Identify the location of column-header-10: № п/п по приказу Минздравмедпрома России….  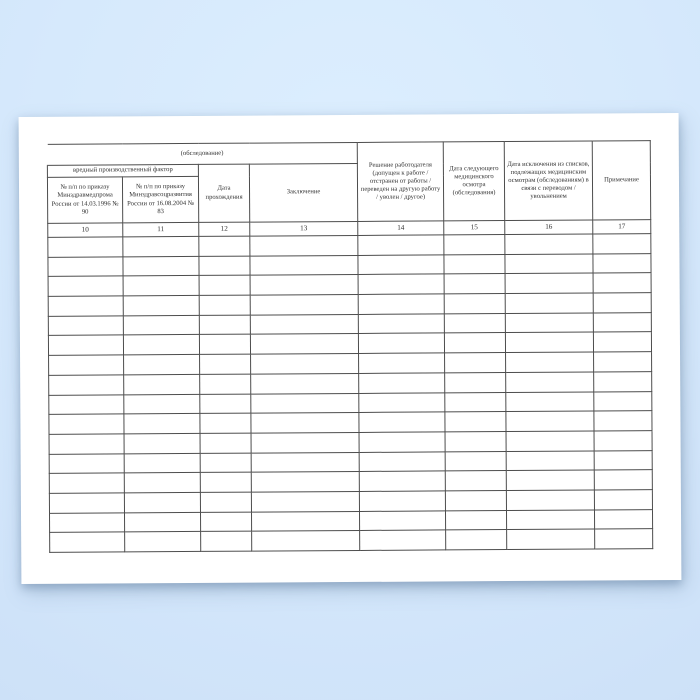
(85, 200).